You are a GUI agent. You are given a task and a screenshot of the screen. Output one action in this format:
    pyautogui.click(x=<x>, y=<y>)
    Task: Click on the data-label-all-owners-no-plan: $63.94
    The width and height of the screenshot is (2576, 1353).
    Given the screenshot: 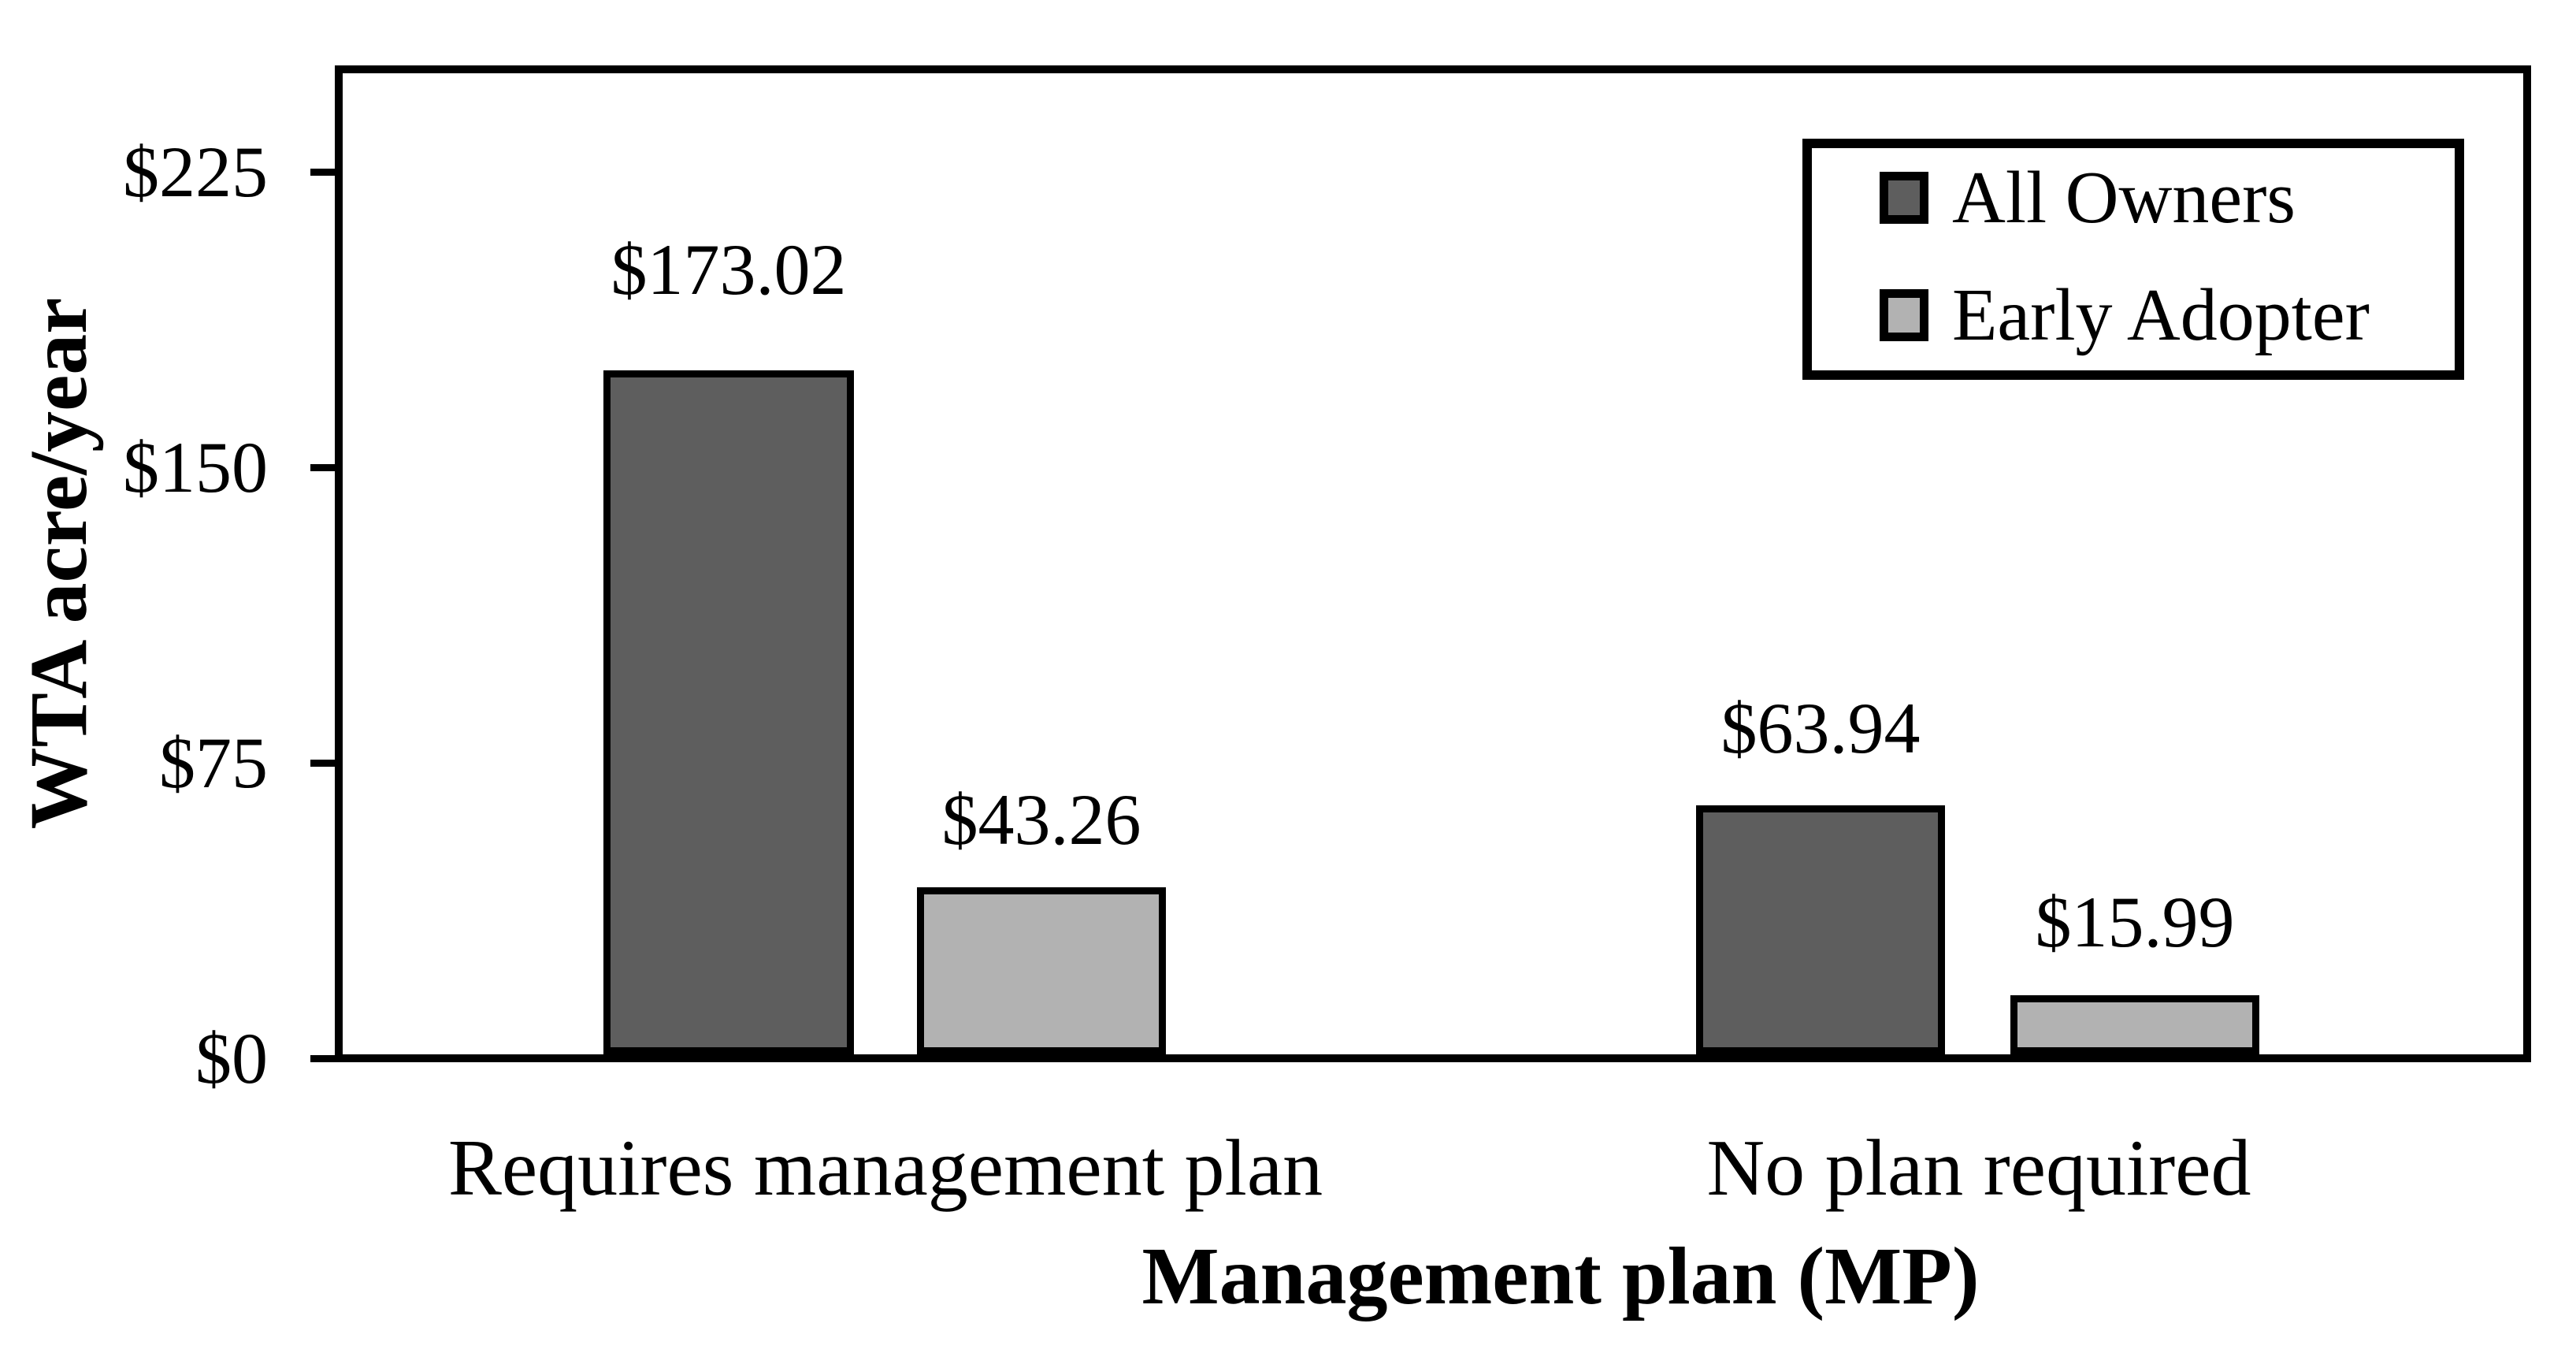 What is the action you would take?
    pyautogui.click(x=1820, y=728)
    